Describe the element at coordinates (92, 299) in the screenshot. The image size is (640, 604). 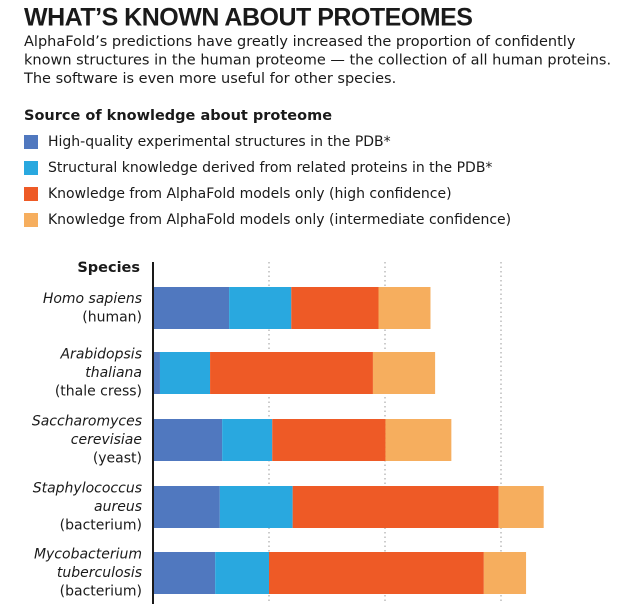
I see `category-label: Homo sapiens` at that location.